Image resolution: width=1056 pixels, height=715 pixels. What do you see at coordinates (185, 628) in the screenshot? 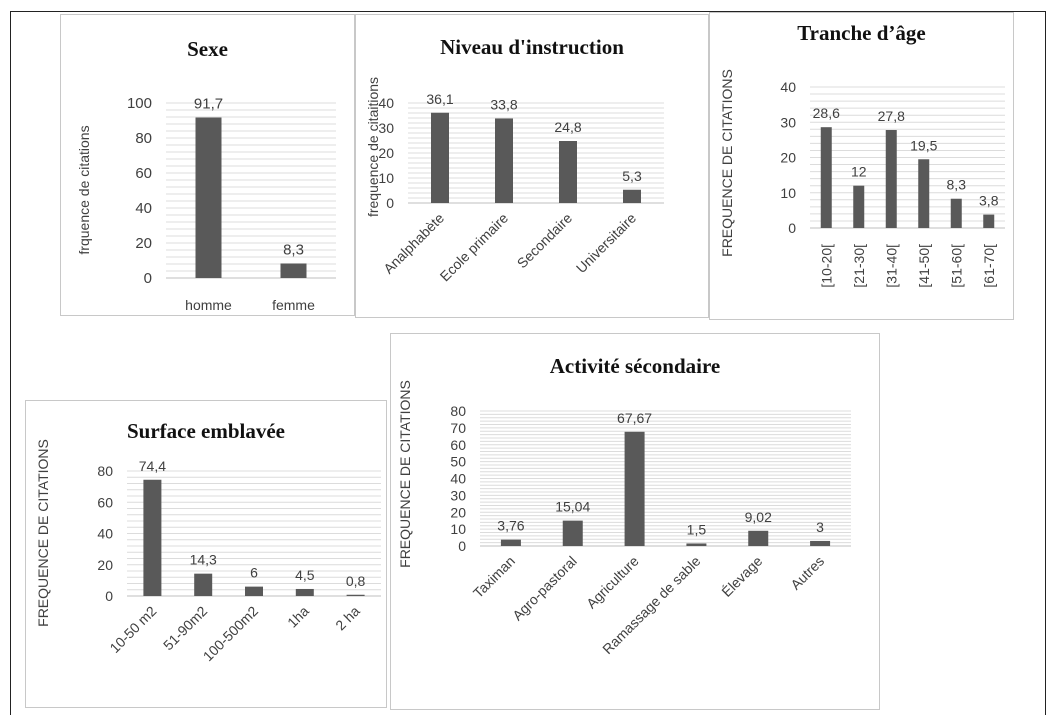
I see `x-tick-label: 51-90m2` at bounding box center [185, 628].